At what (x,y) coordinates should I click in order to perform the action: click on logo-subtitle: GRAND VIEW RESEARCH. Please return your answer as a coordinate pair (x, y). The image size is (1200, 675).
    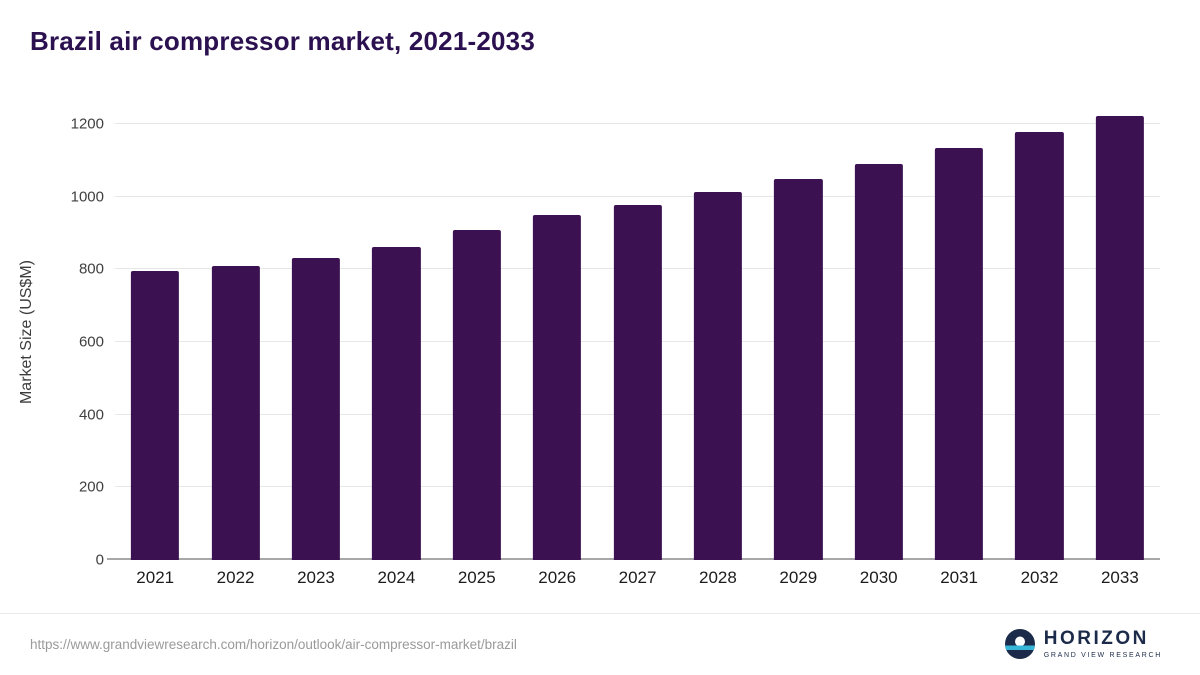
    Looking at the image, I should click on (1102, 656).